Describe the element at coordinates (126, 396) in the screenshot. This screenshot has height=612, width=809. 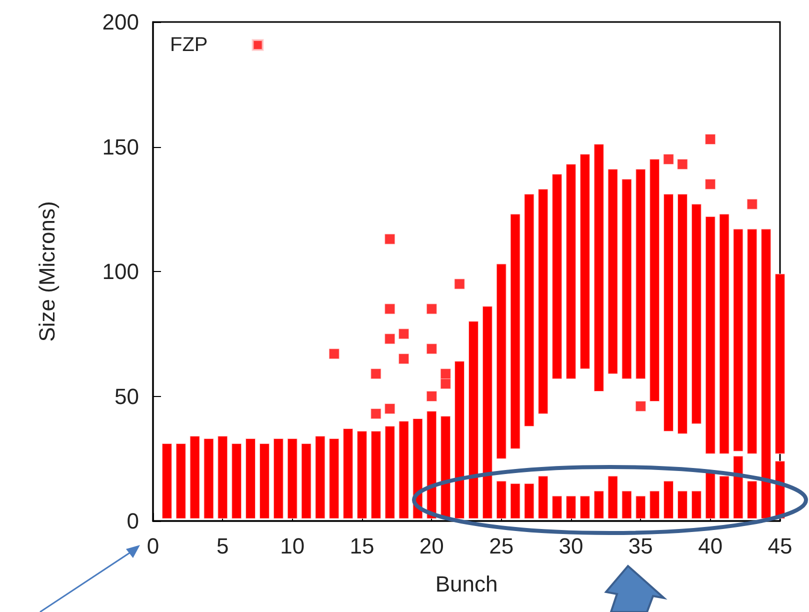
I see `y-tick-label: 50` at that location.